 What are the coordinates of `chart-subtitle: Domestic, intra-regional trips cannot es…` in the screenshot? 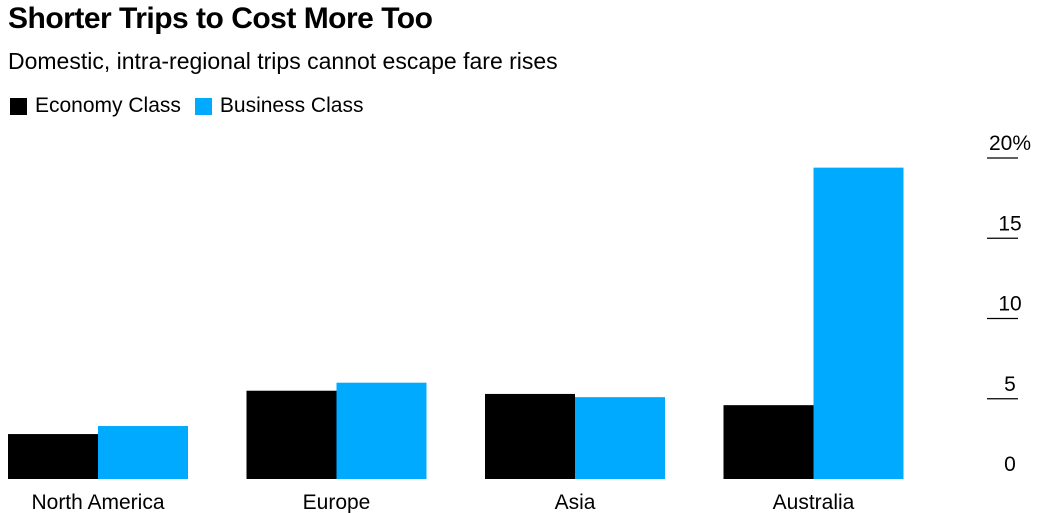 It's located at (283, 61).